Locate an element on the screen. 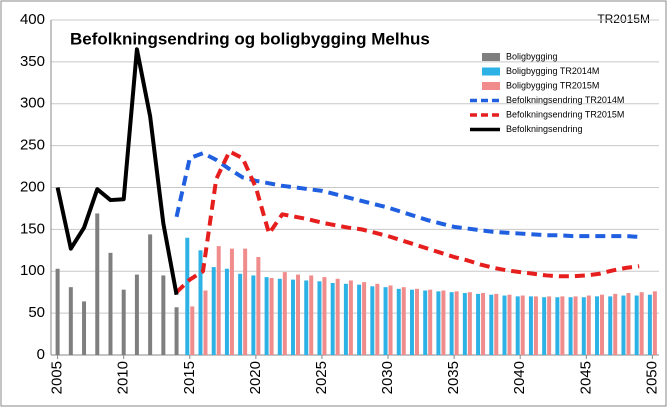 This screenshot has height=407, width=667. y-tick-label: 0 is located at coordinates (41, 354).